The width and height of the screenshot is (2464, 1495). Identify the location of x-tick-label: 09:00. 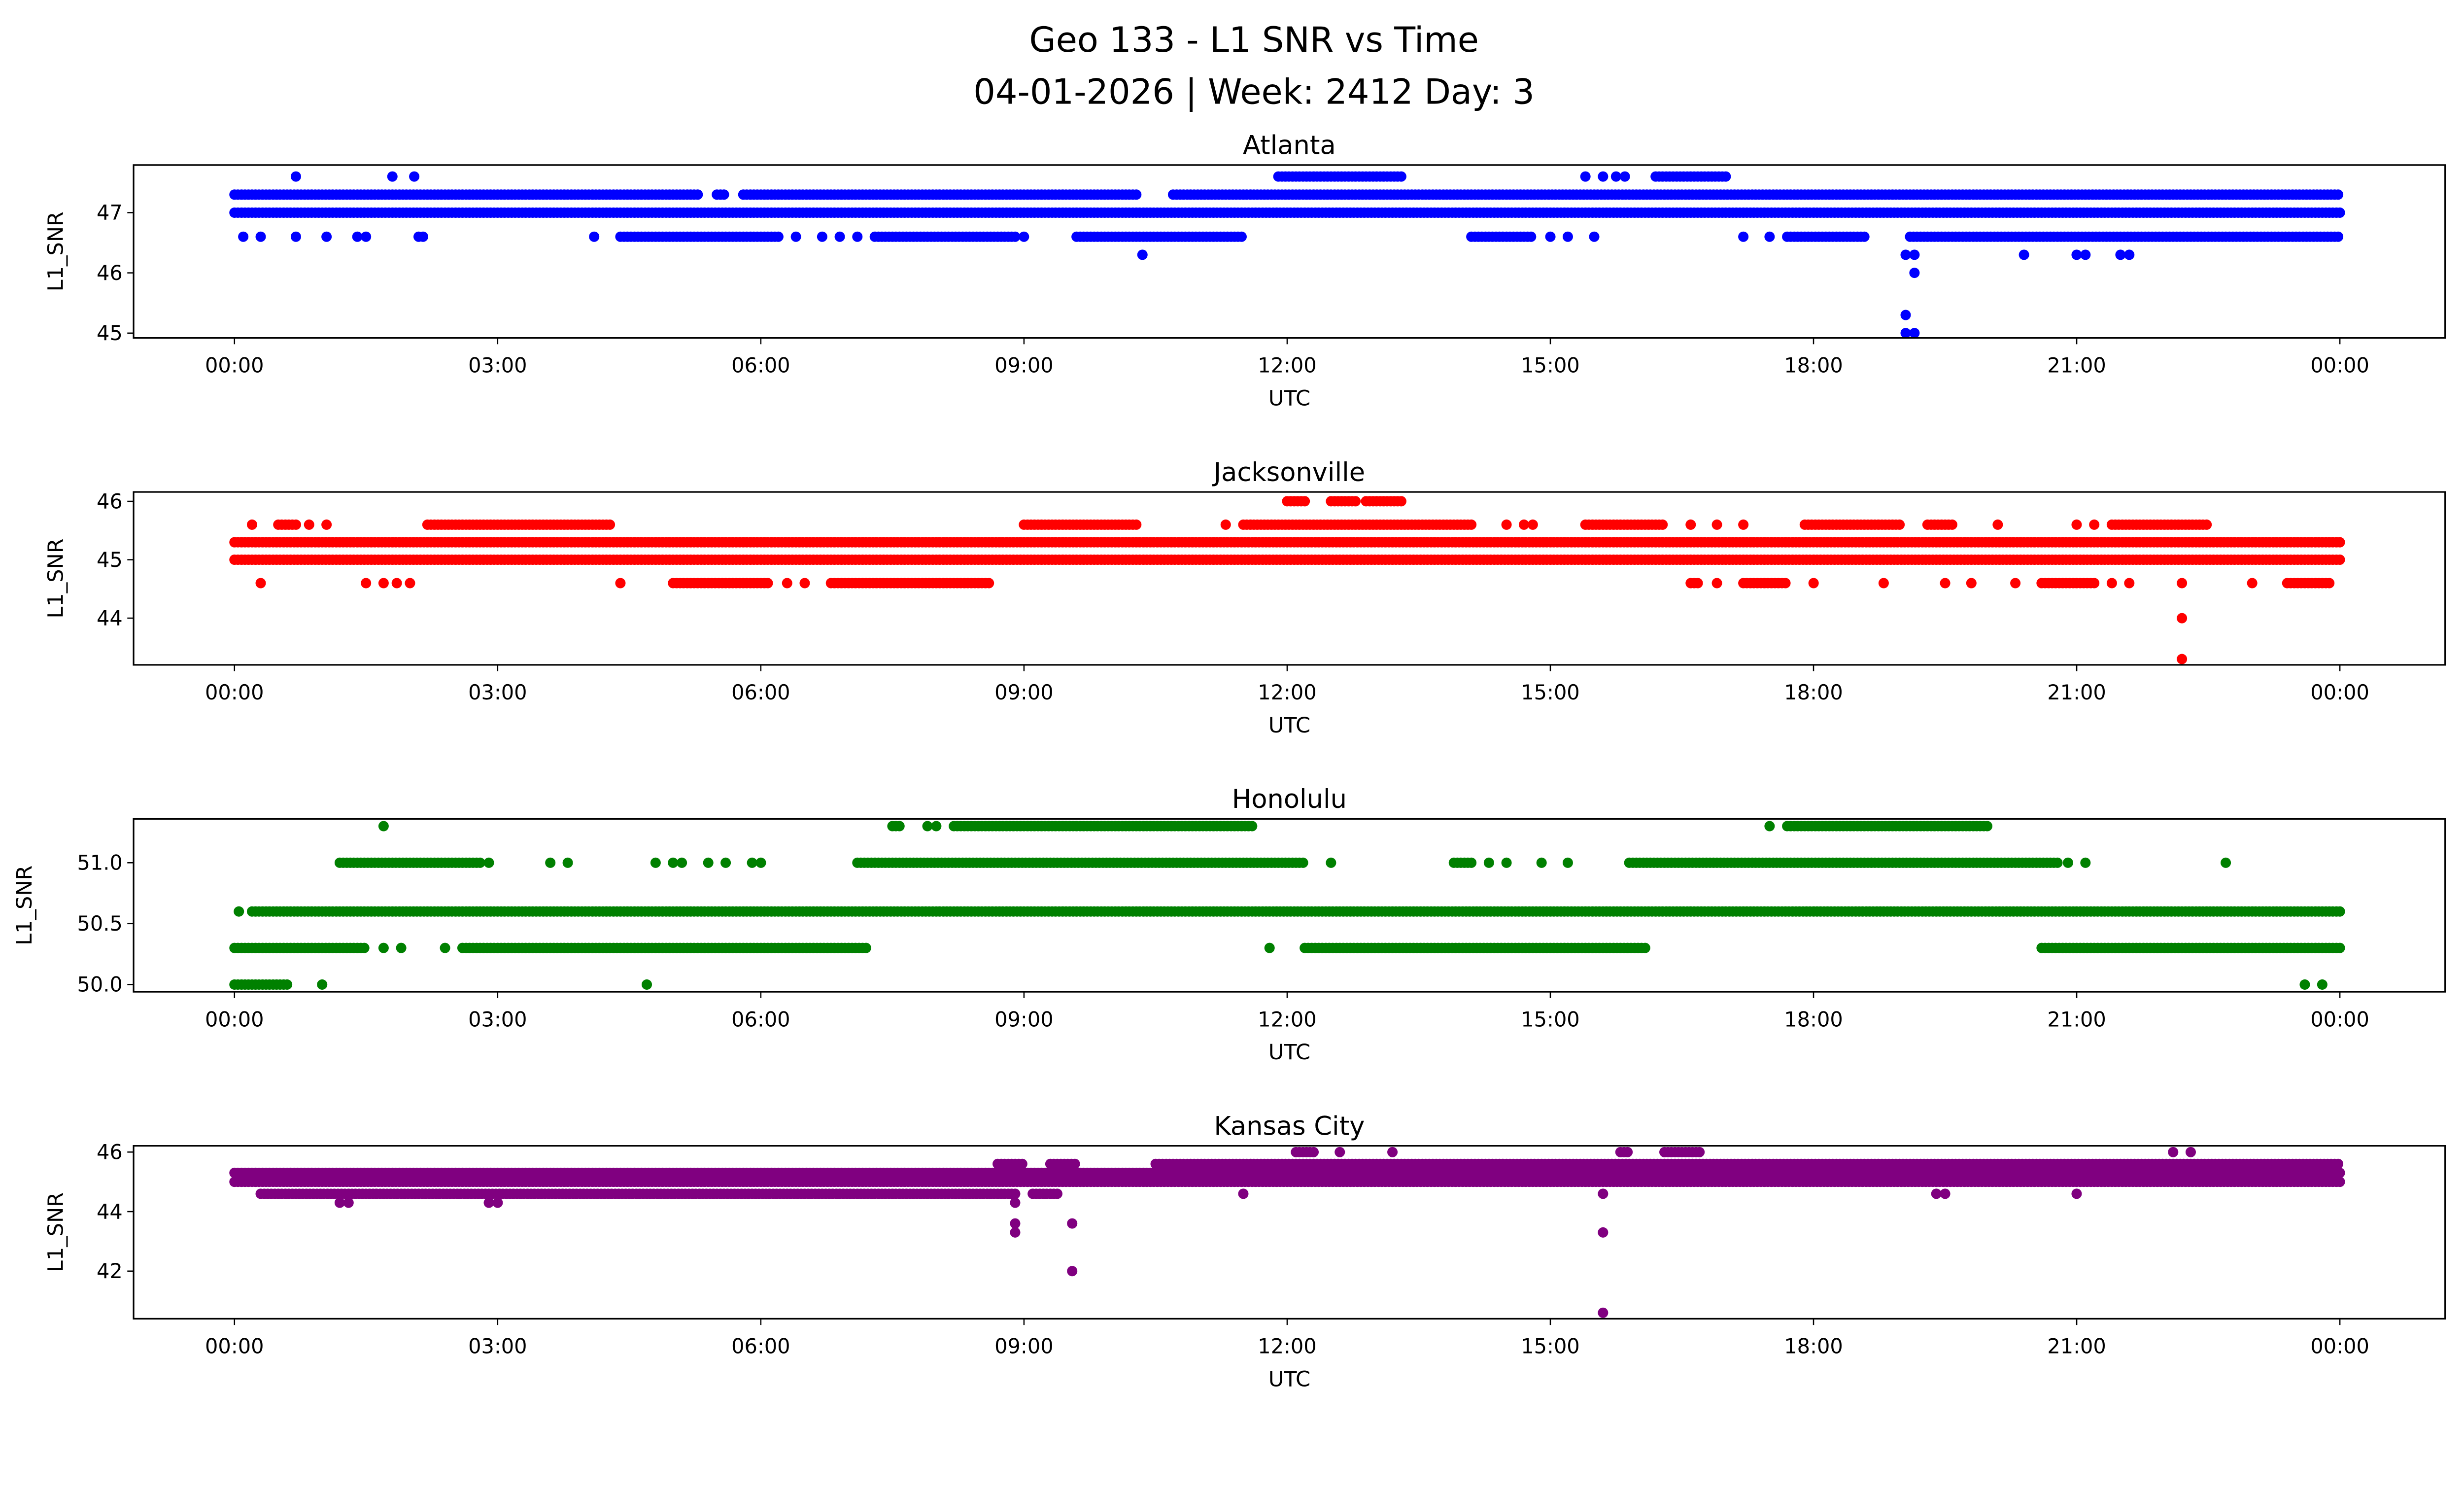
(1023, 692).